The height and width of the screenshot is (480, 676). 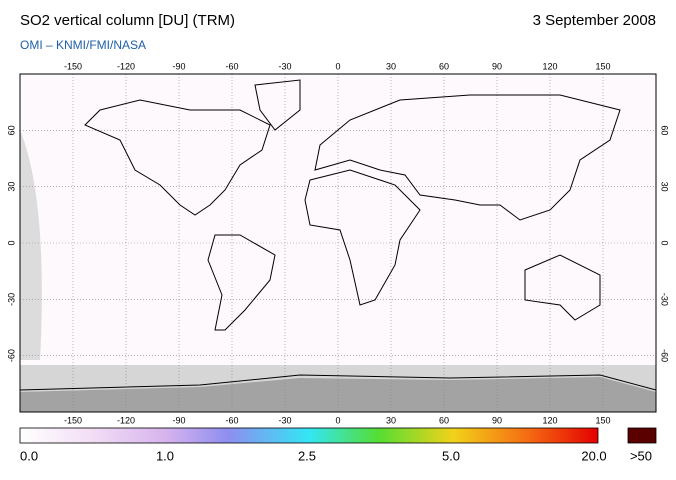 I want to click on colorbar, so click(x=309, y=435).